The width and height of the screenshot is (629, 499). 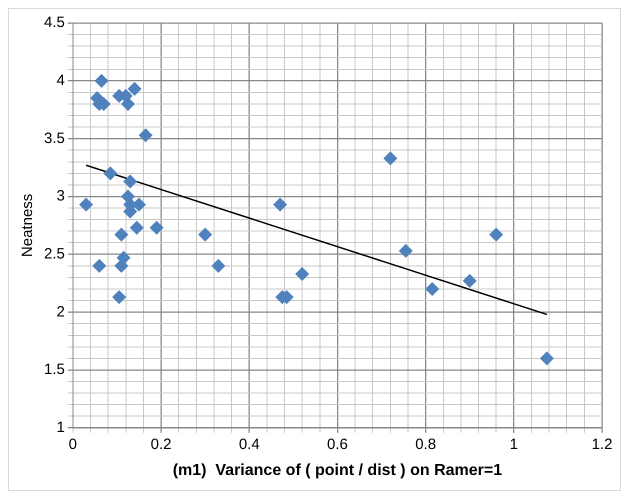 I want to click on x-tick-label: 0.2, so click(x=161, y=444).